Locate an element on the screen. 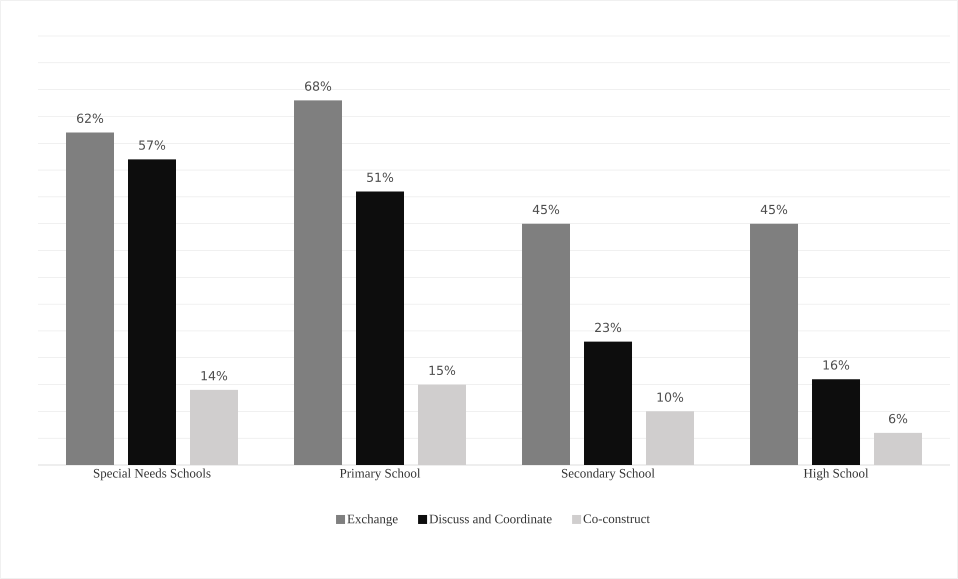 Image resolution: width=958 pixels, height=579 pixels. data-label: 68% is located at coordinates (318, 86).